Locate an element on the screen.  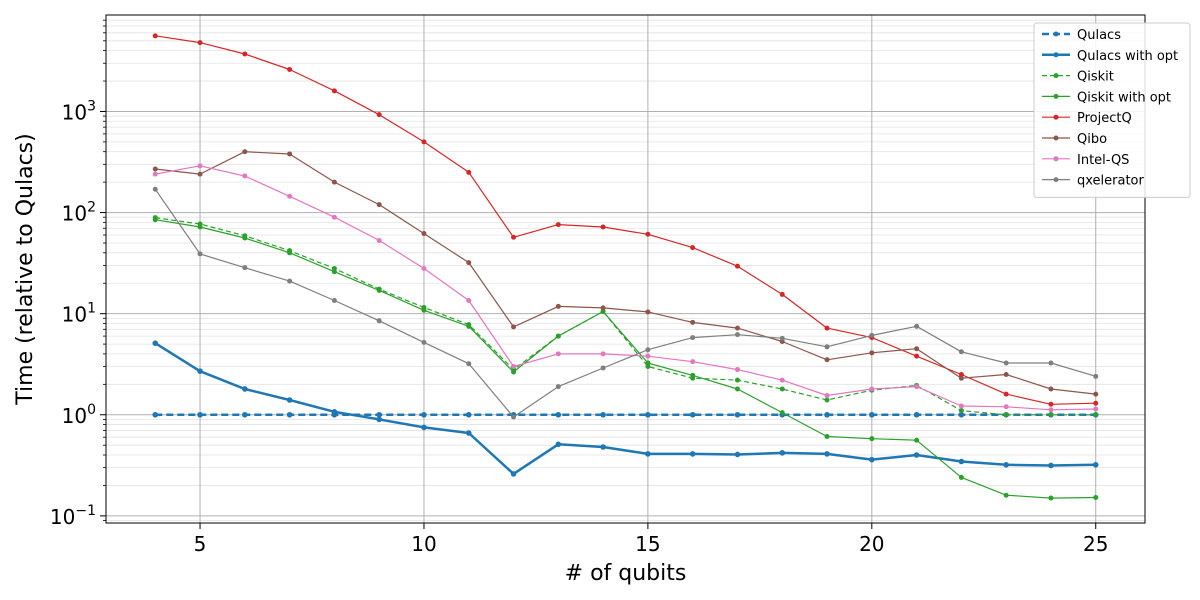
legend-box is located at coordinates (1112, 110).